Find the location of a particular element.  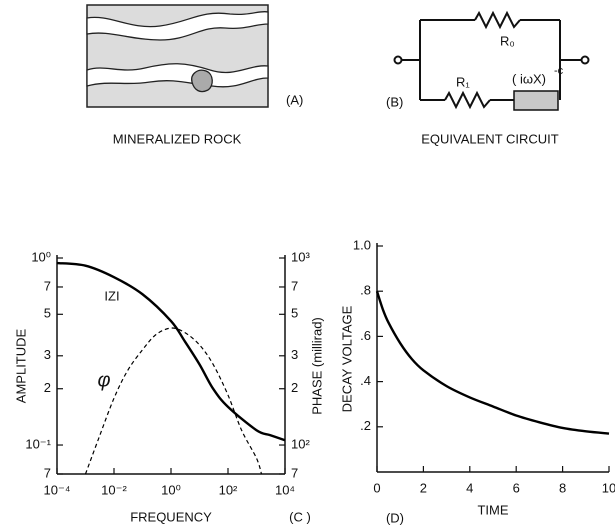

y2-tick-label: 2 is located at coordinates (294, 387).